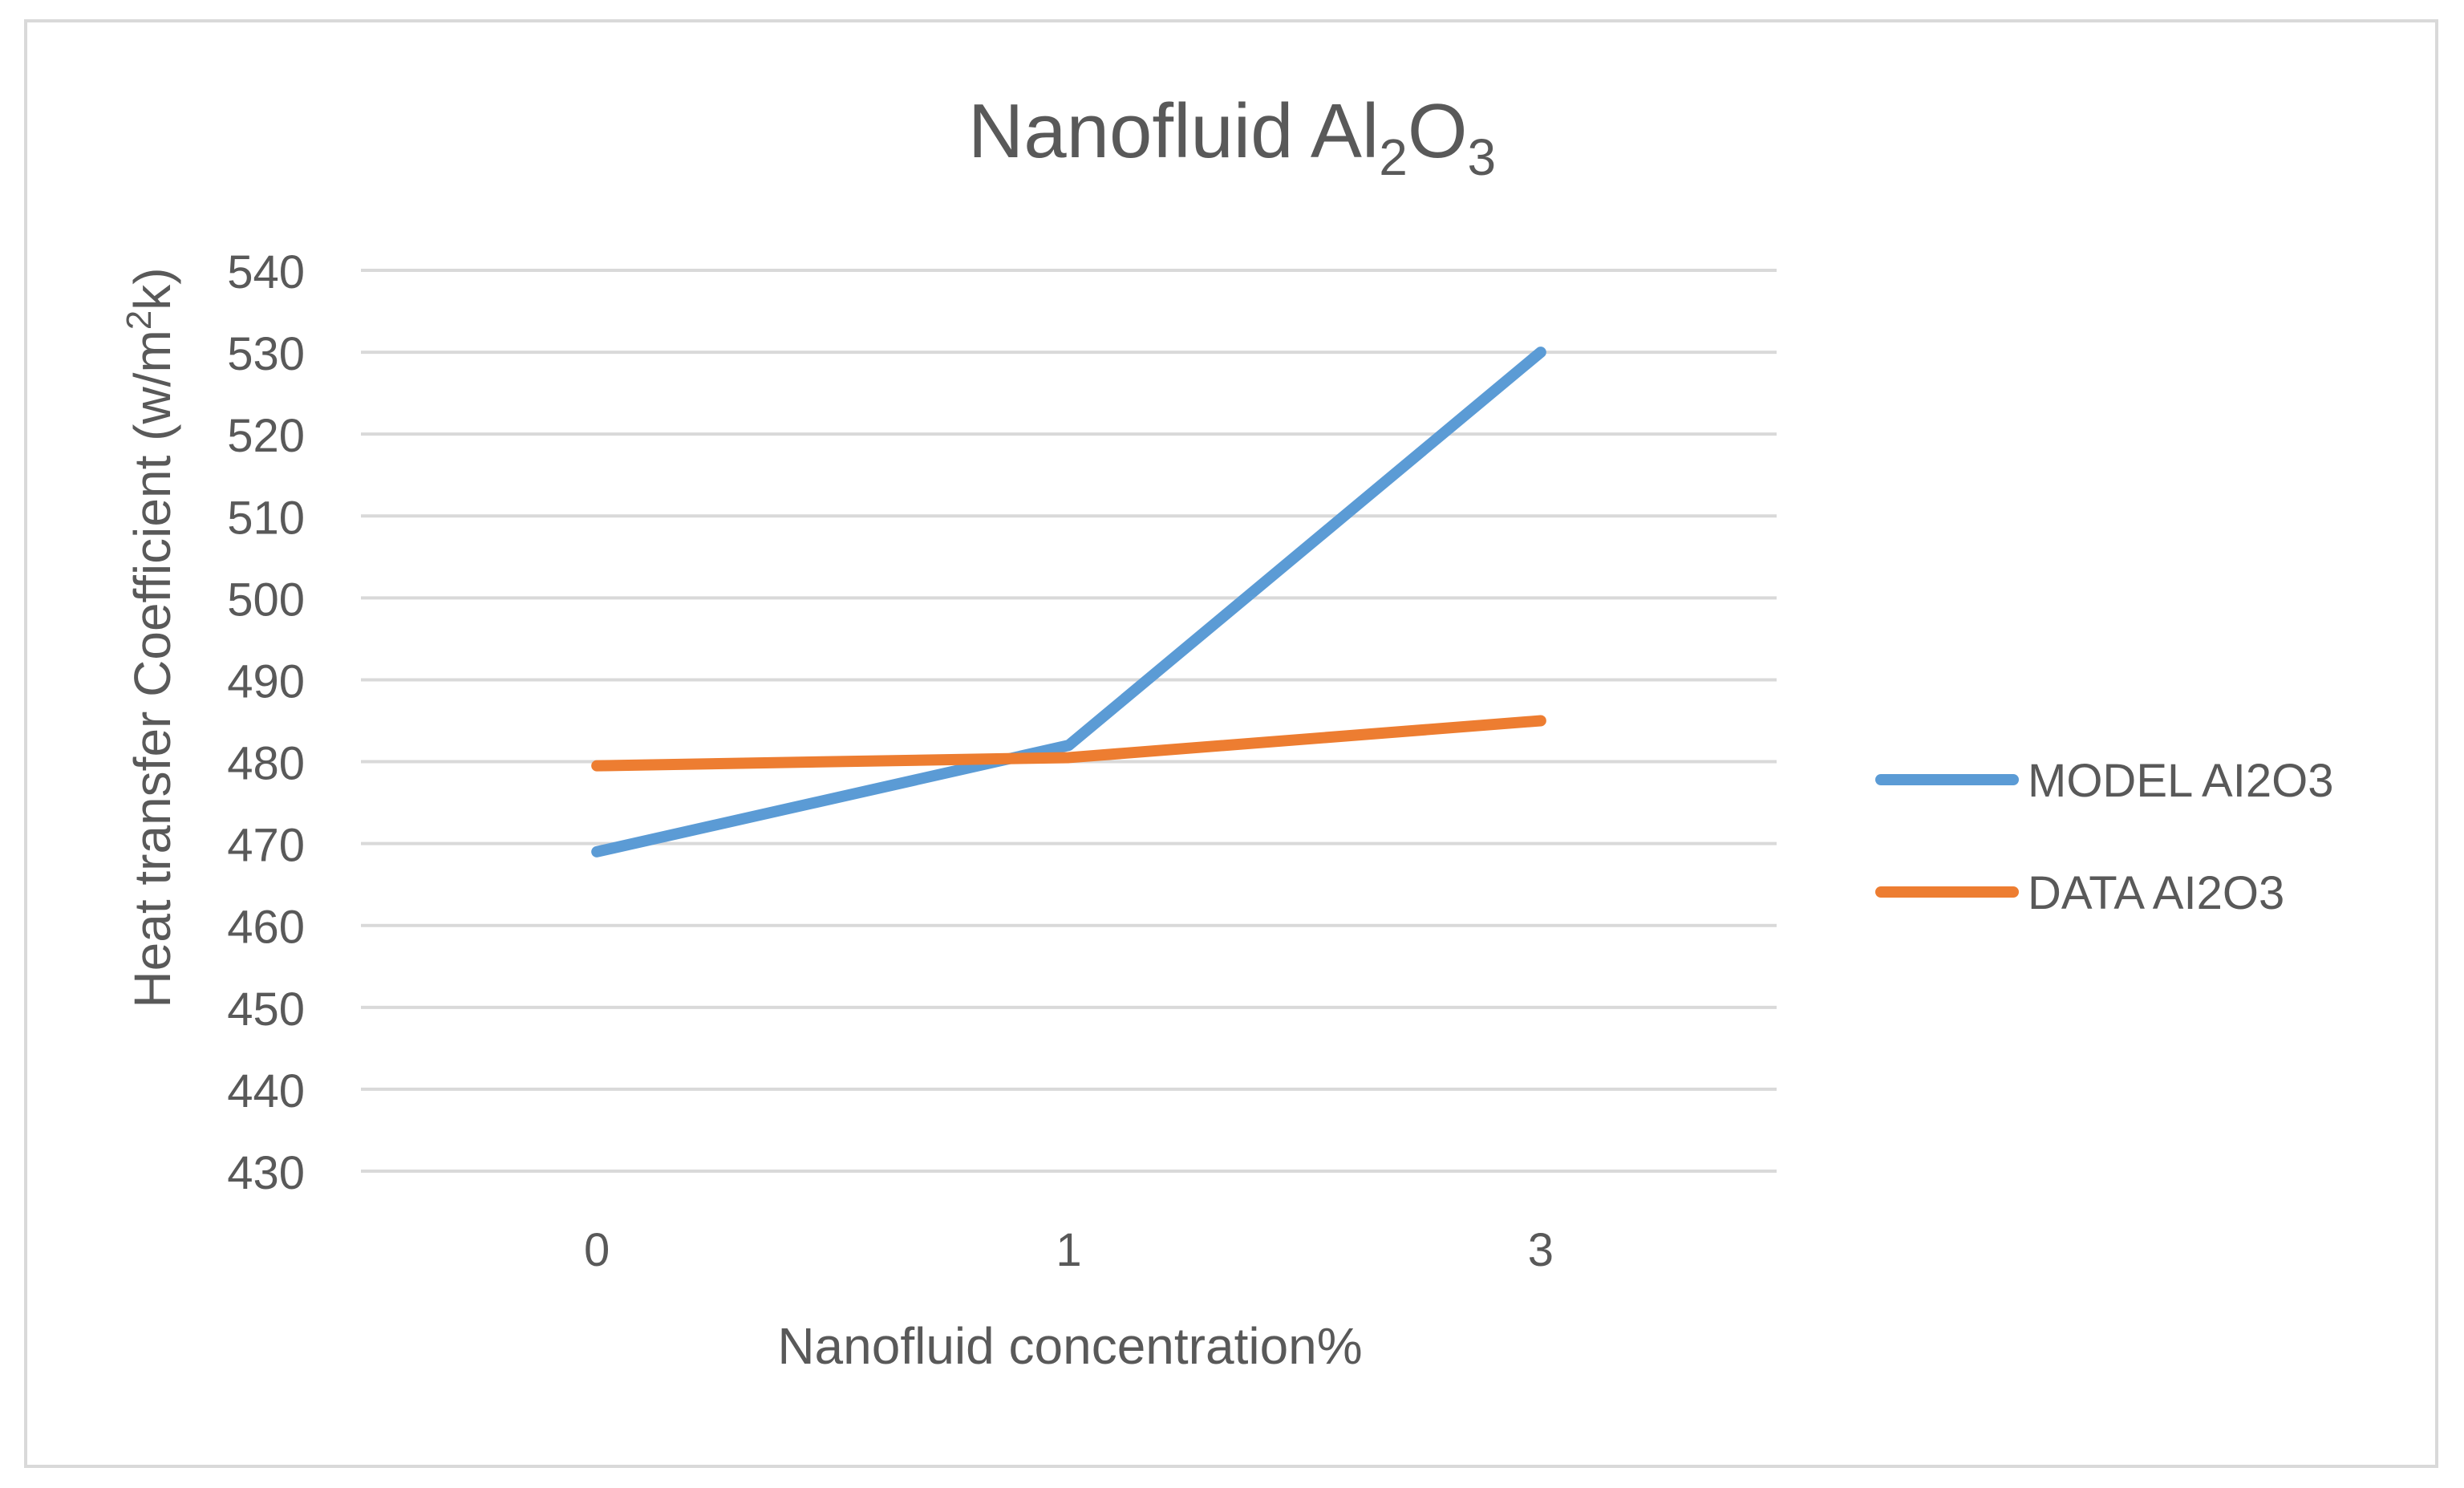  Describe the element at coordinates (2104, 837) in the screenshot. I see `legend: MODEL AI2O3 DATA AI2O3` at that location.